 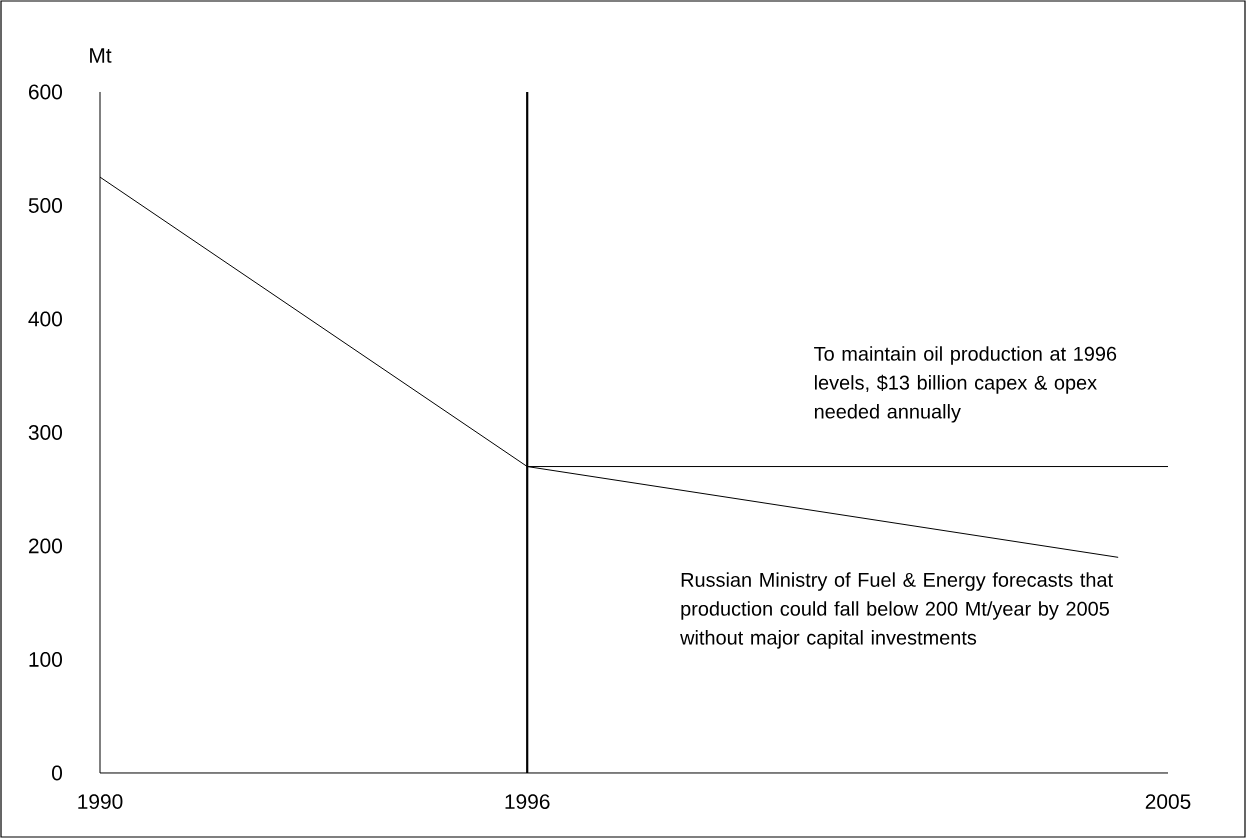 I want to click on annotation: To maintain oil production at 1996 levels, $13 billion capex & opex needed annually, so click(x=965, y=384).